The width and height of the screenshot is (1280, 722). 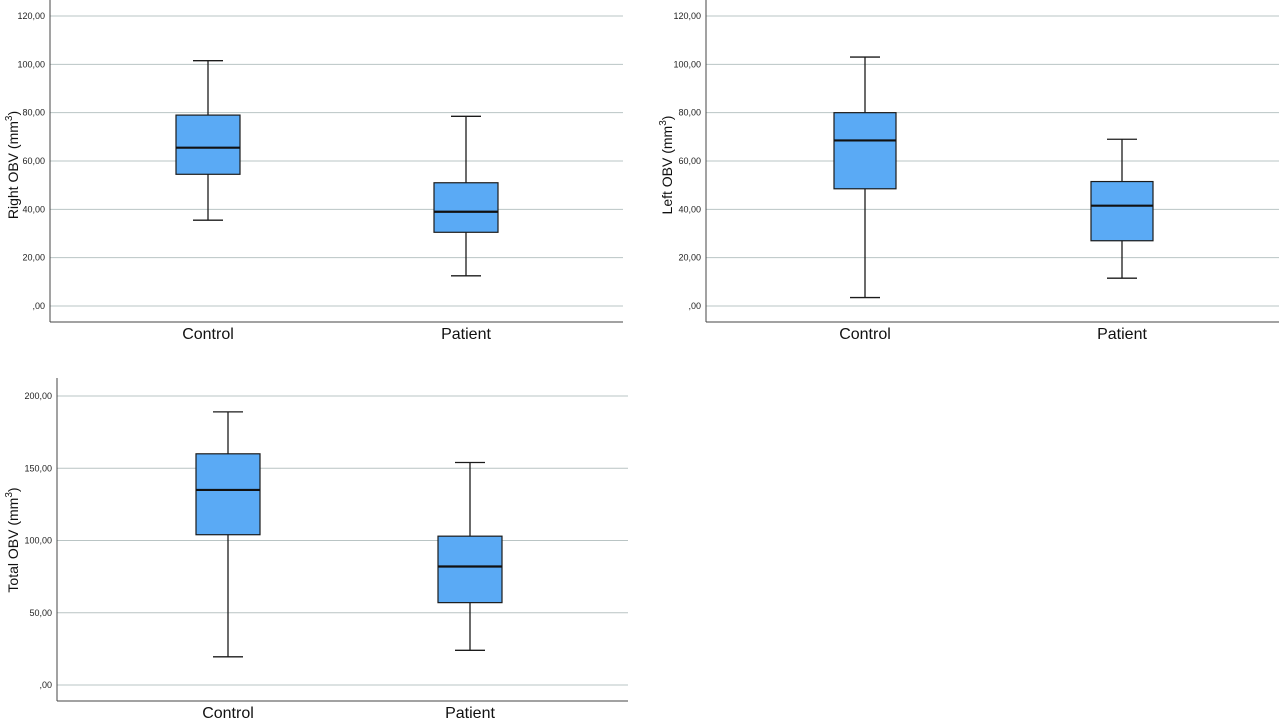 What do you see at coordinates (38, 396) in the screenshot?
I see `y-tick-label: 200,00` at bounding box center [38, 396].